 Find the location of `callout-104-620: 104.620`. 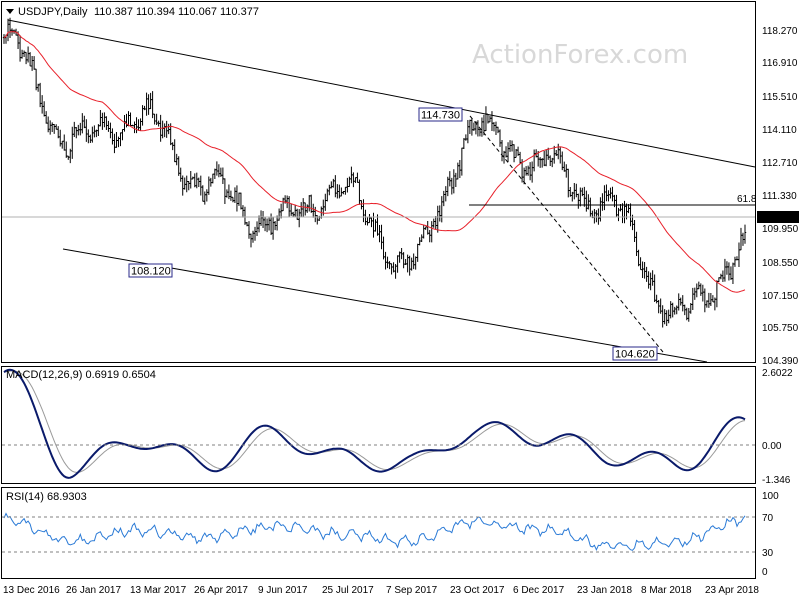

callout-104-620: 104.620 is located at coordinates (635, 353).